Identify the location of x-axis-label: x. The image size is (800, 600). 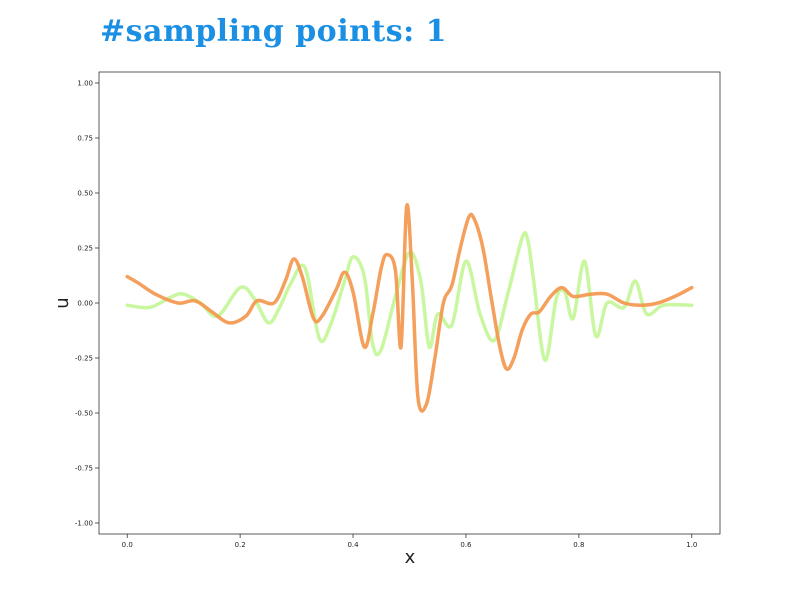
(410, 557).